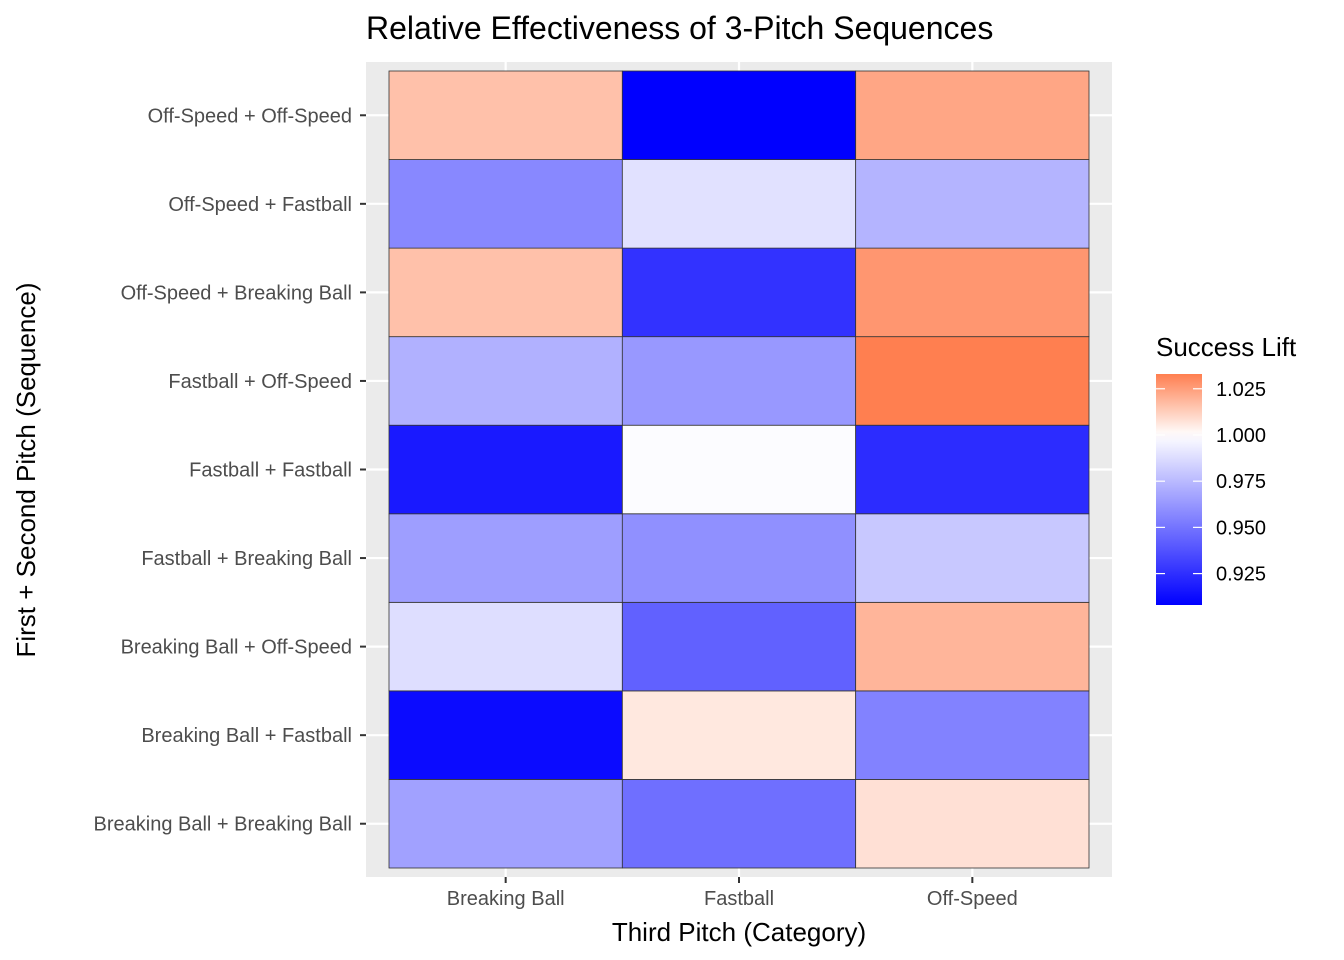 The height and width of the screenshot is (960, 1344). Describe the element at coordinates (1226, 347) in the screenshot. I see `legend-title: Success Lift` at that location.